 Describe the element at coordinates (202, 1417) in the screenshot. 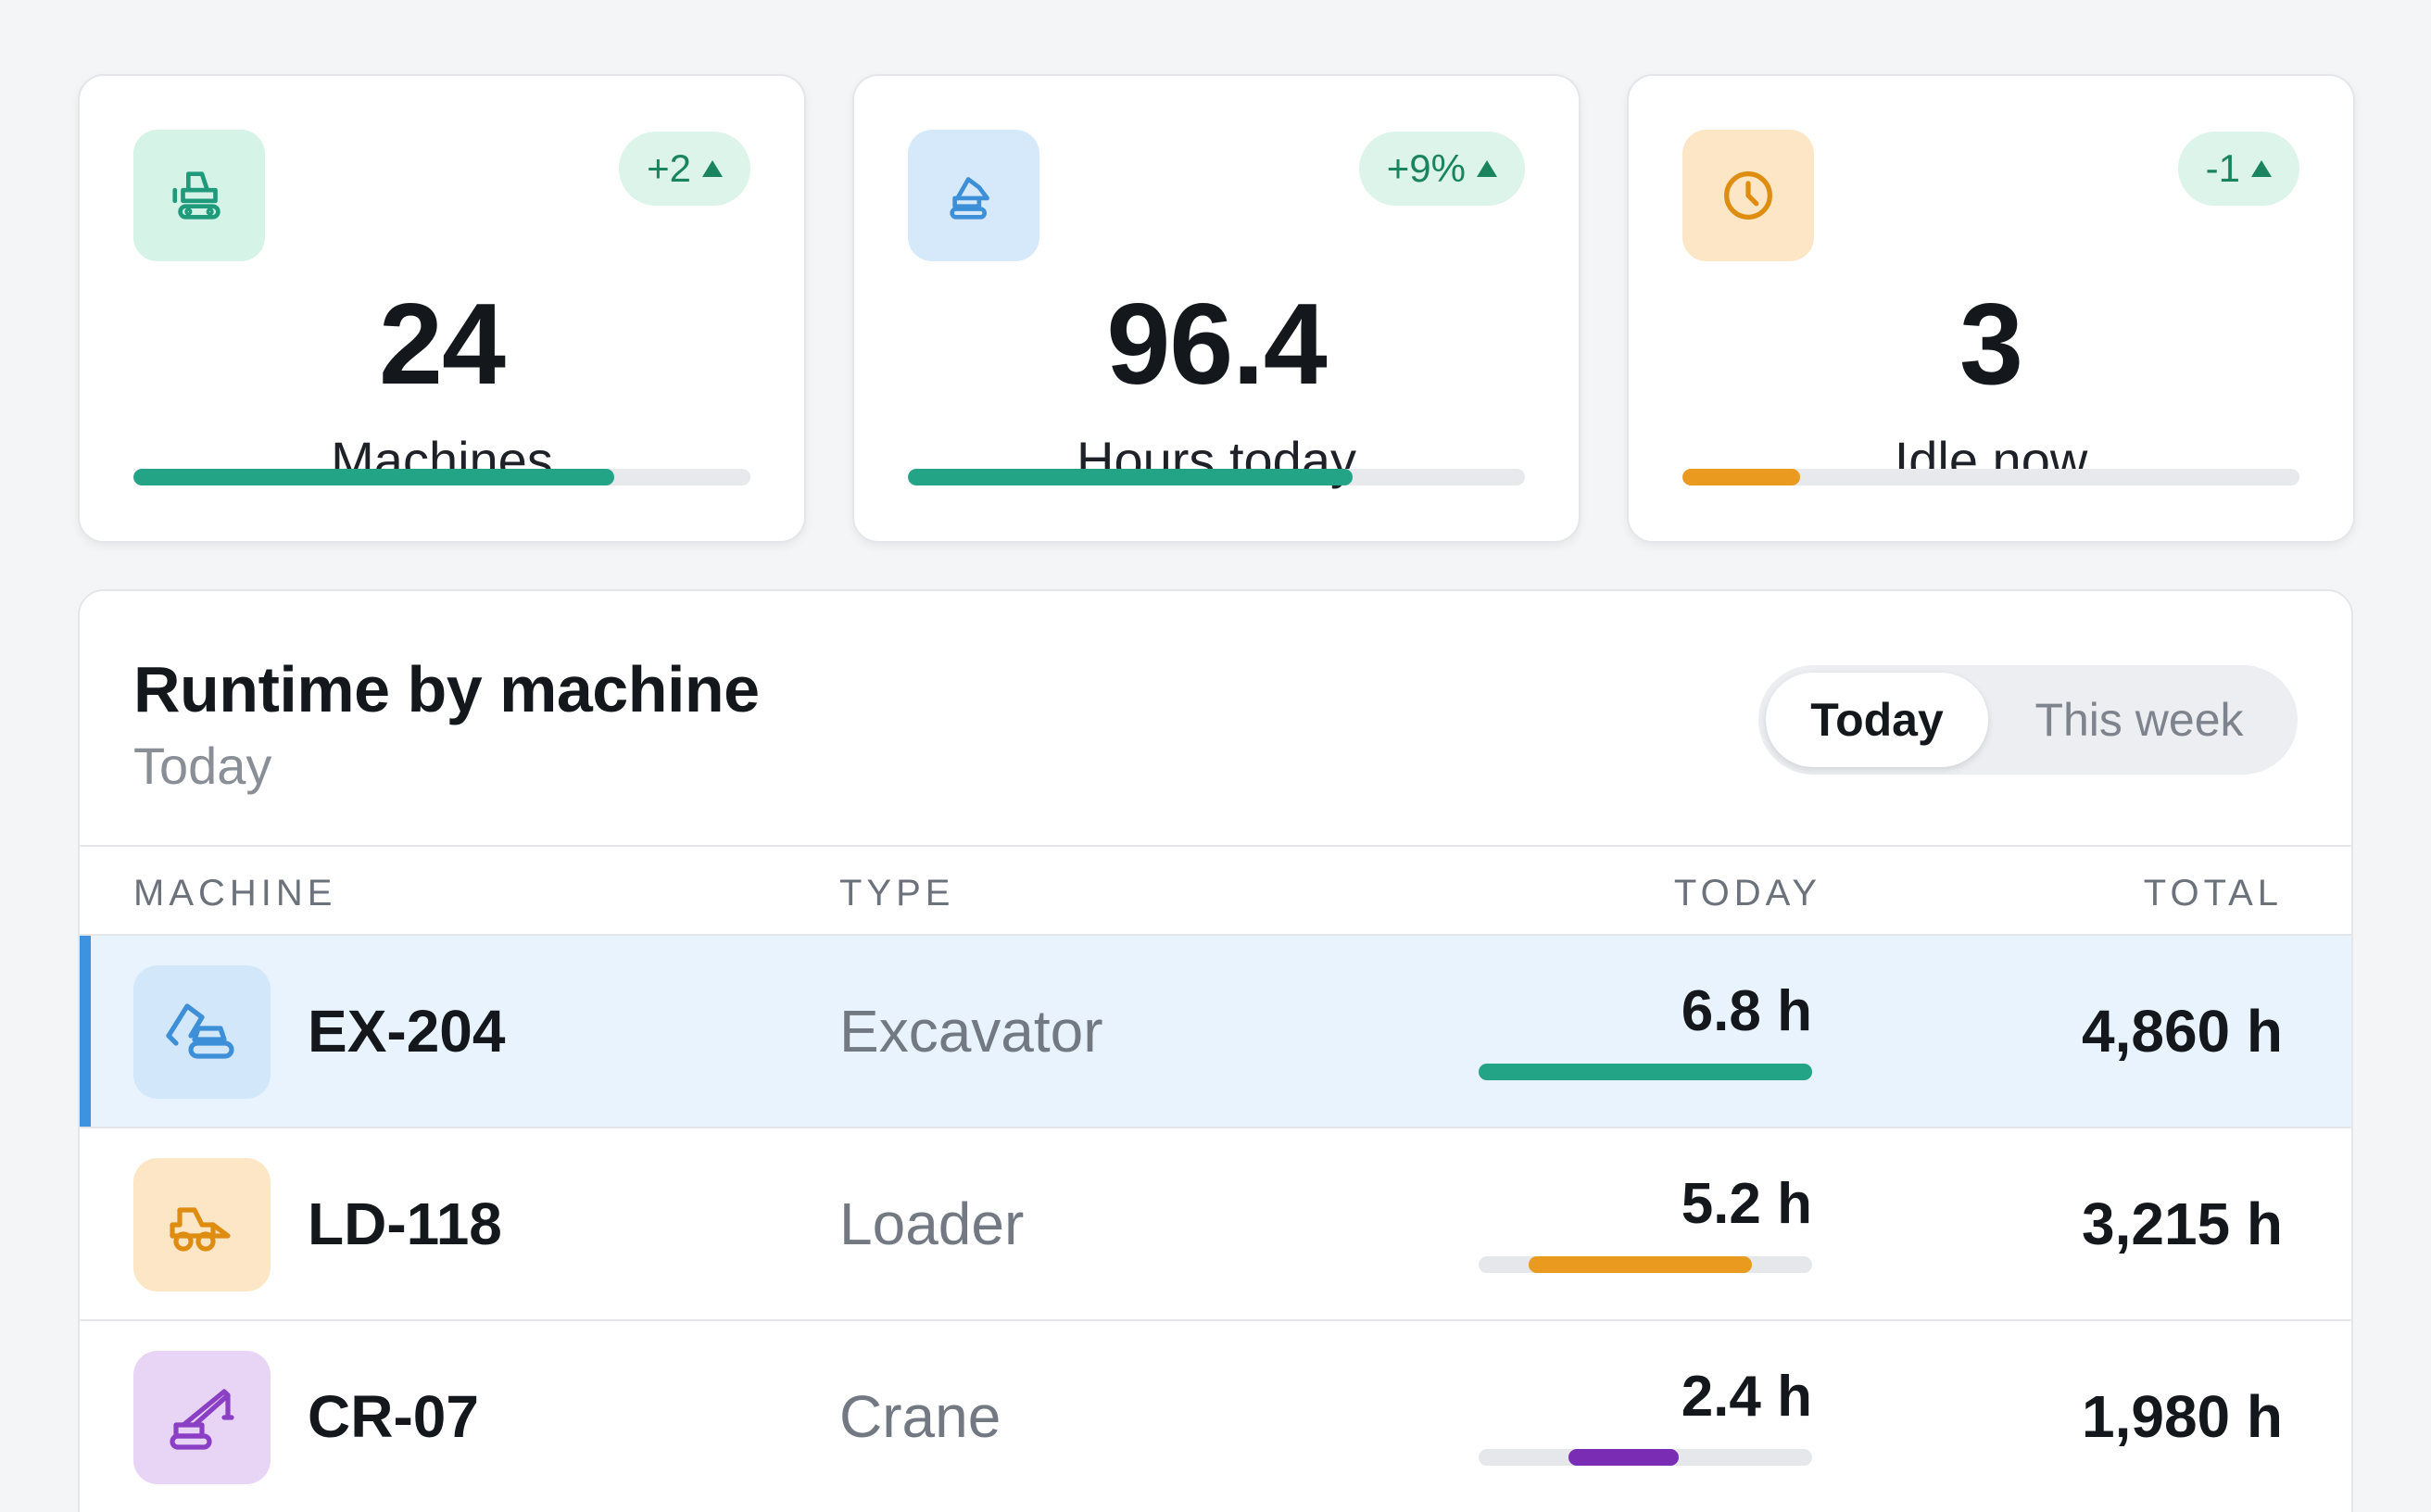

I see `crane-icon` at that location.